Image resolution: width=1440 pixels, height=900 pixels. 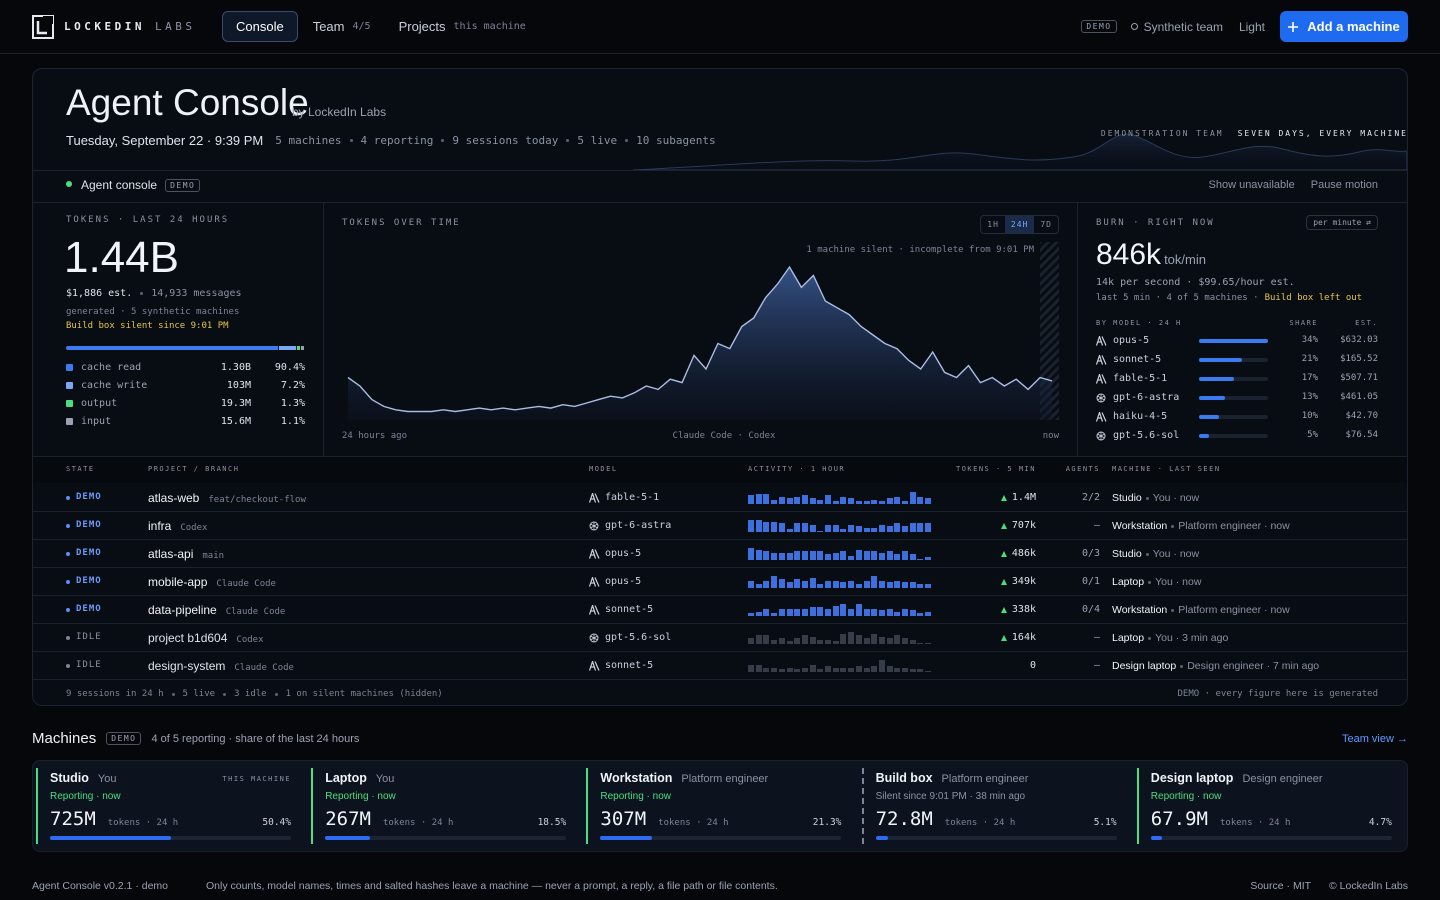 What do you see at coordinates (212, 582) in the screenshot?
I see `project: mobile-app Claude Code` at bounding box center [212, 582].